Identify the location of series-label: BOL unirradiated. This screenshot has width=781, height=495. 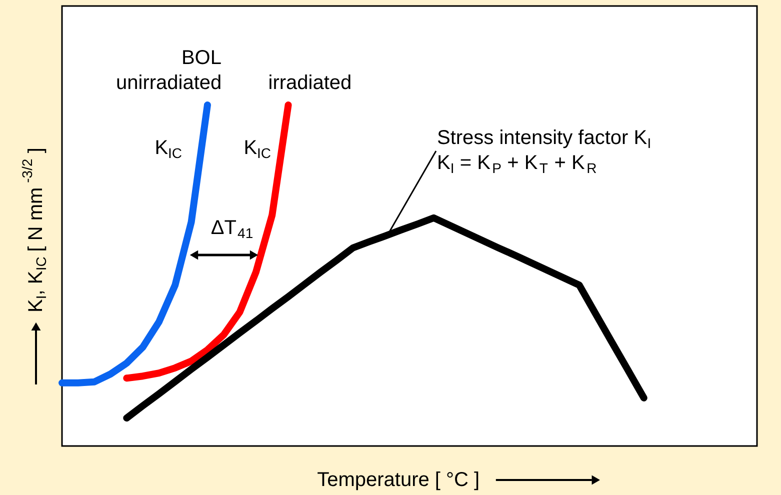
(169, 70).